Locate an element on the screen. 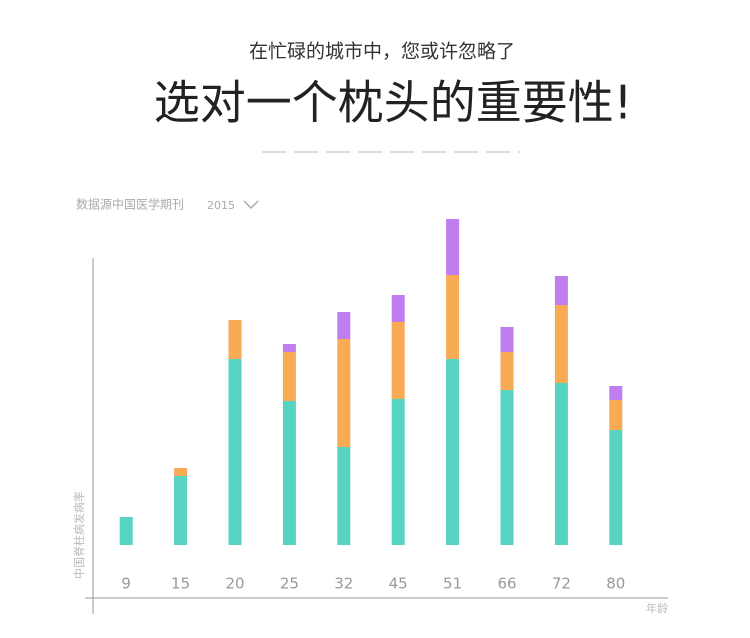 The image size is (750, 638). chart-subtitle: 在忙碌的城市中，您或许忽略了 is located at coordinates (382, 52).